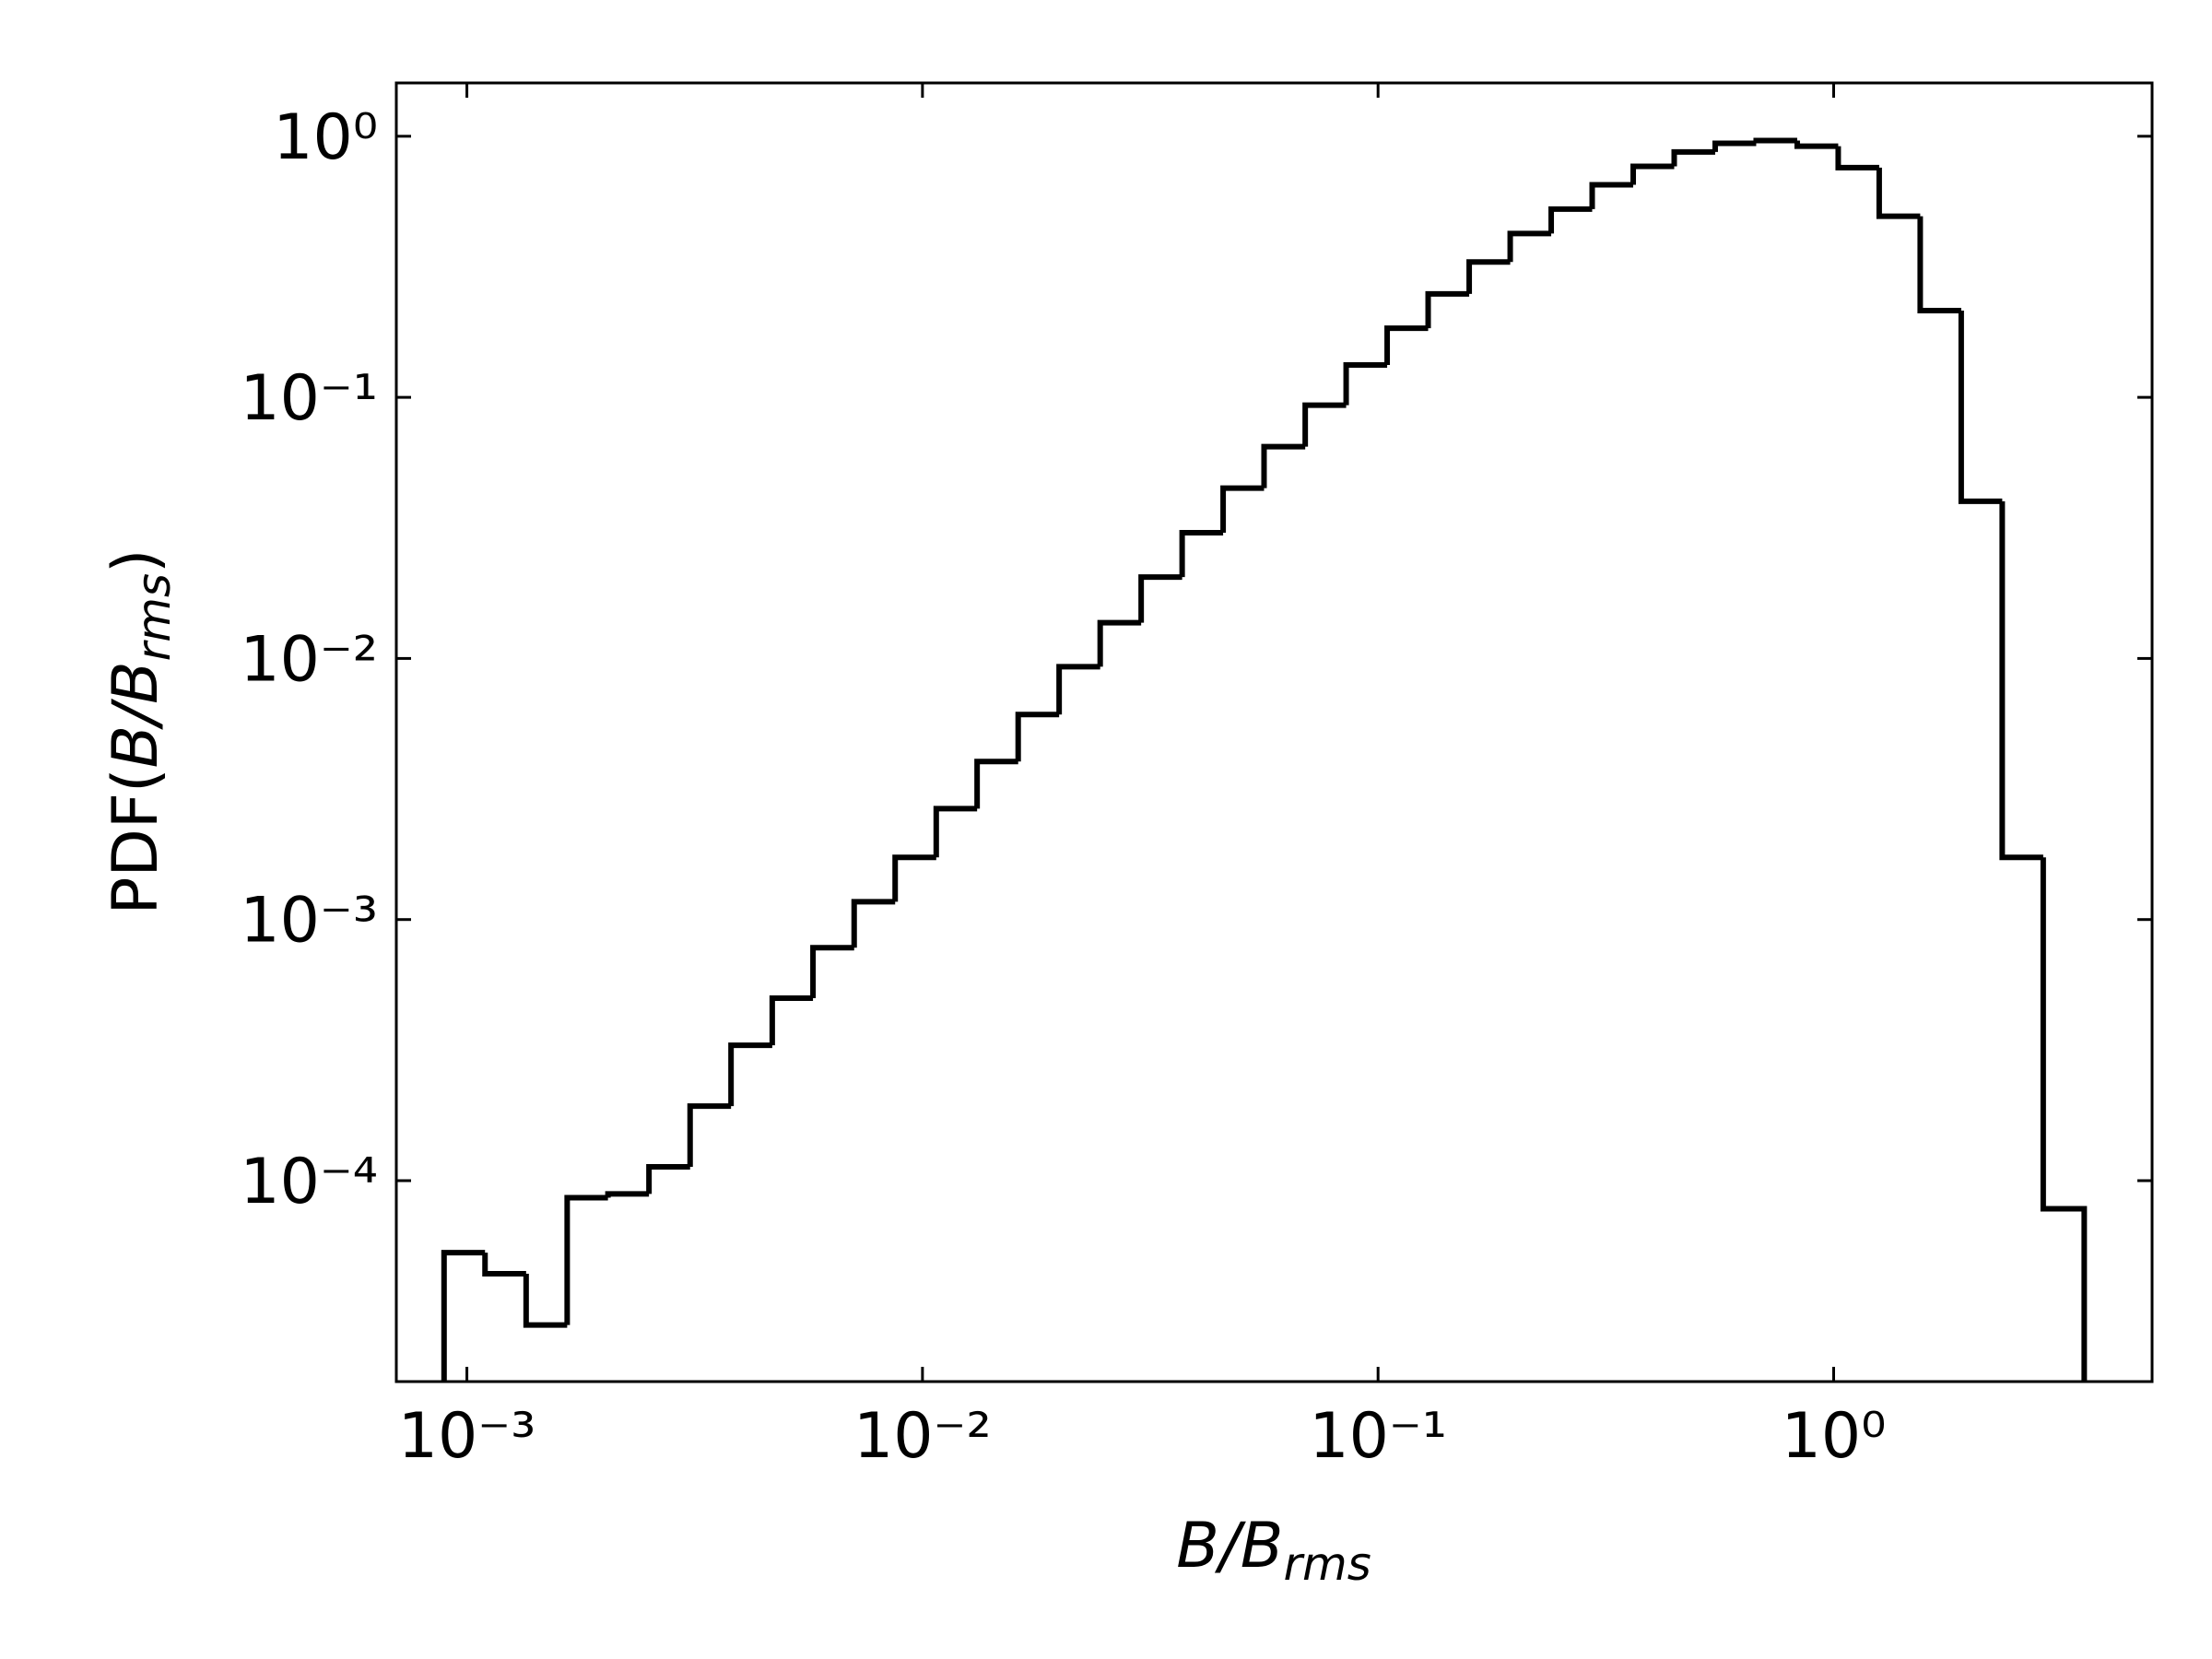  What do you see at coordinates (325, 137) in the screenshot?
I see `y-tick-label: 10⁰` at bounding box center [325, 137].